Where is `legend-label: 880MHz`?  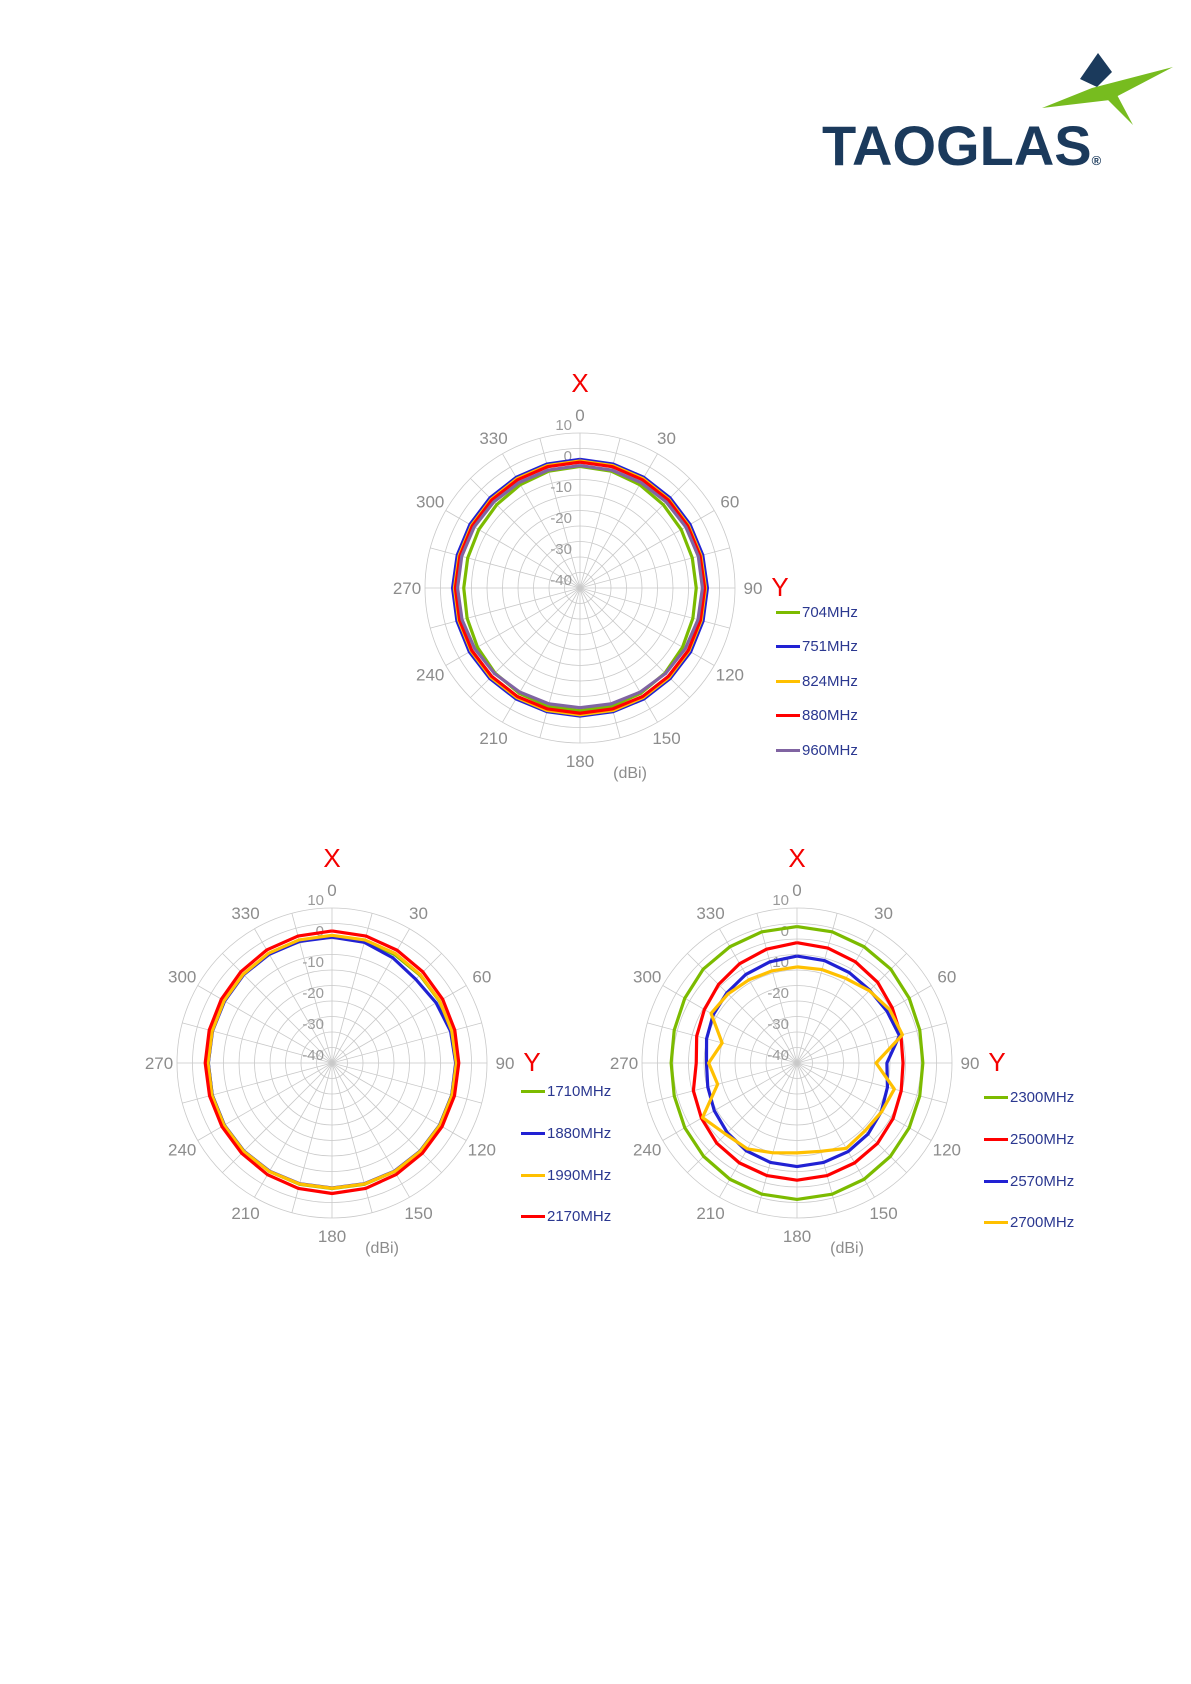 legend-label: 880MHz is located at coordinates (830, 716).